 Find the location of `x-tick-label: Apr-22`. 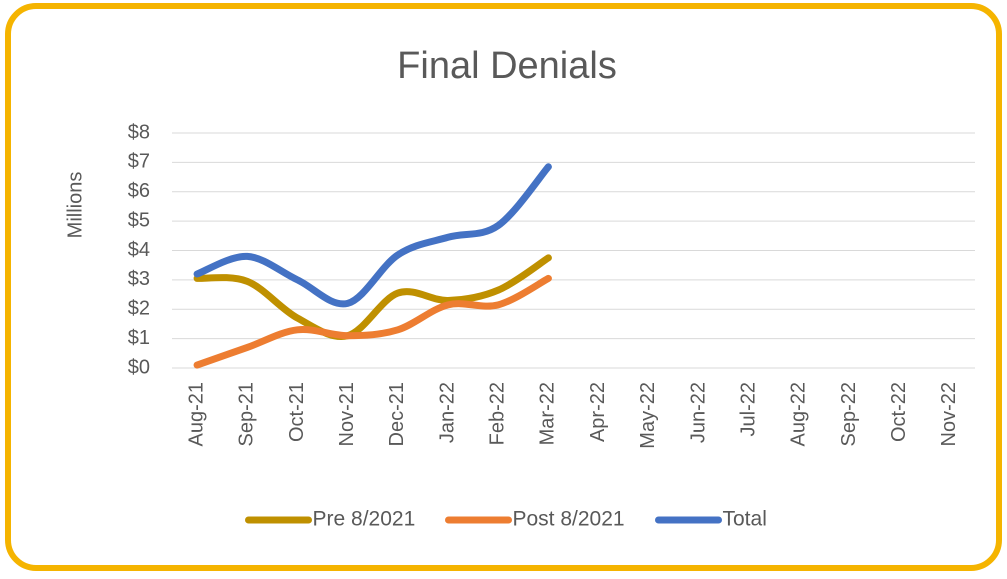

x-tick-label: Apr-22 is located at coordinates (598, 412).